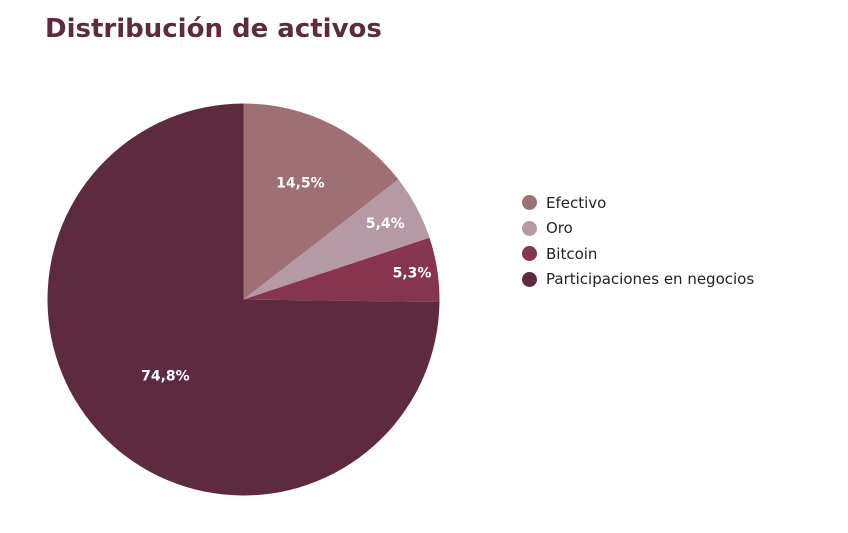 This screenshot has width=848, height=533. What do you see at coordinates (638, 203) in the screenshot?
I see `legend-item: Efectivo` at bounding box center [638, 203].